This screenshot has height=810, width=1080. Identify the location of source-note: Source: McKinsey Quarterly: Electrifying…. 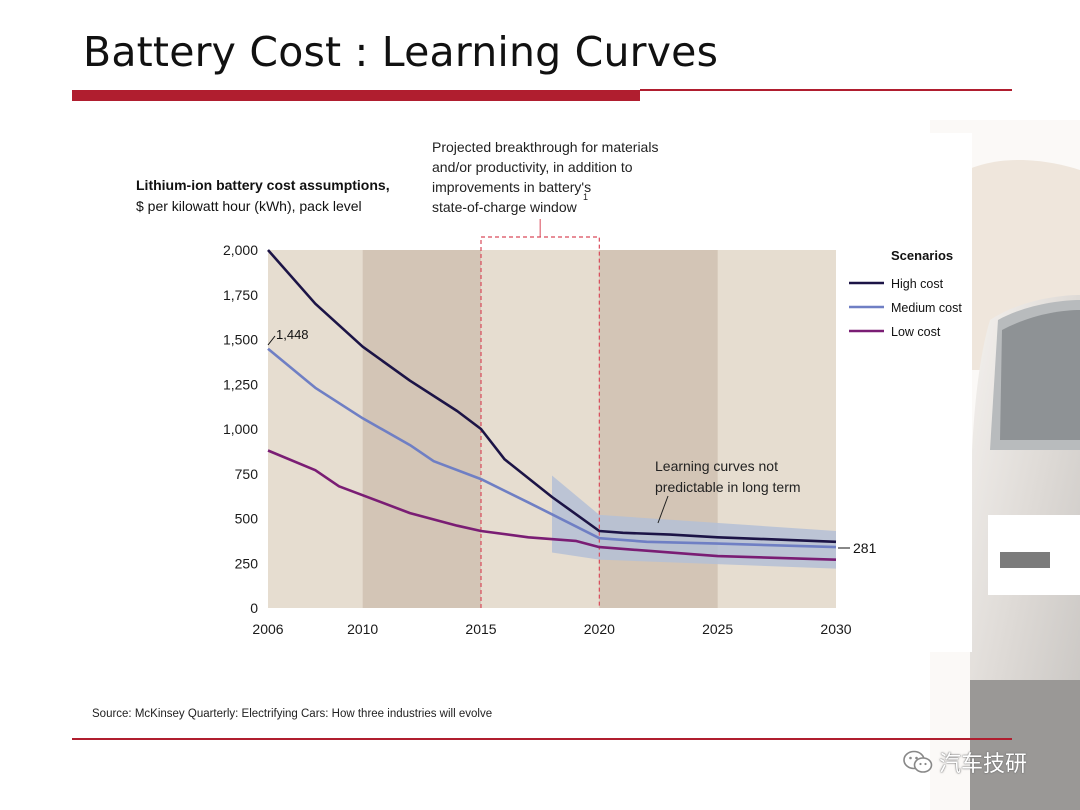
(292, 714).